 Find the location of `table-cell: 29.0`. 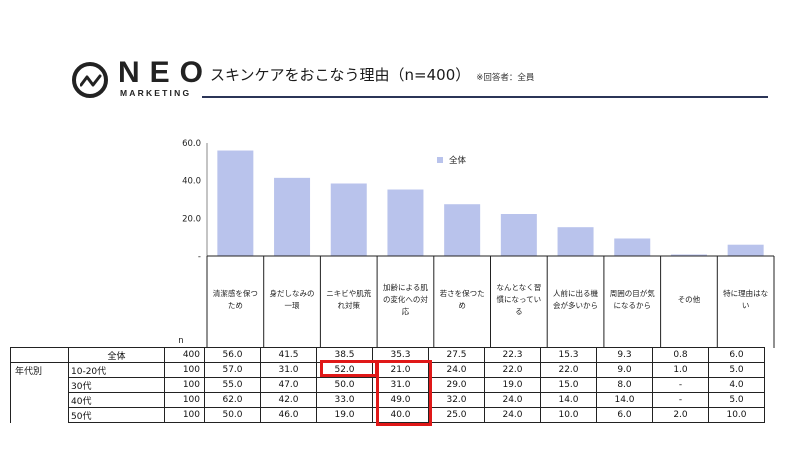

table-cell: 29.0 is located at coordinates (456, 385).